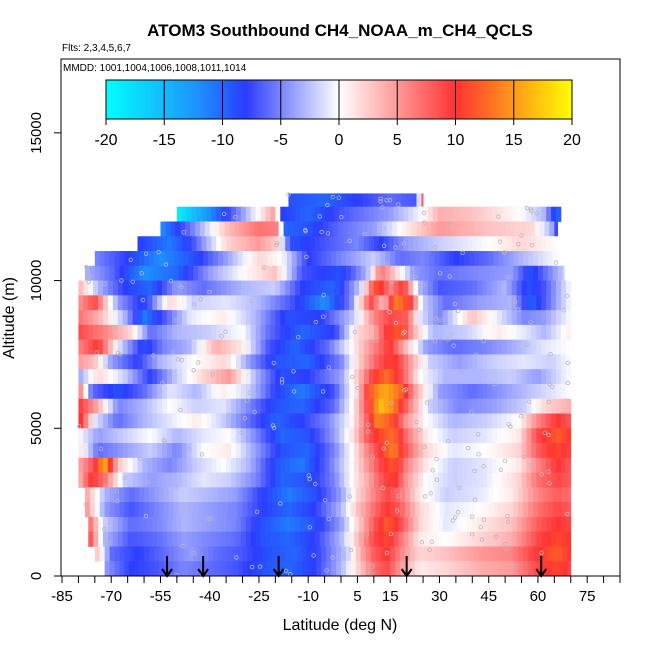 This screenshot has width=650, height=650. Describe the element at coordinates (308, 596) in the screenshot. I see `x-tick-label: -10` at that location.